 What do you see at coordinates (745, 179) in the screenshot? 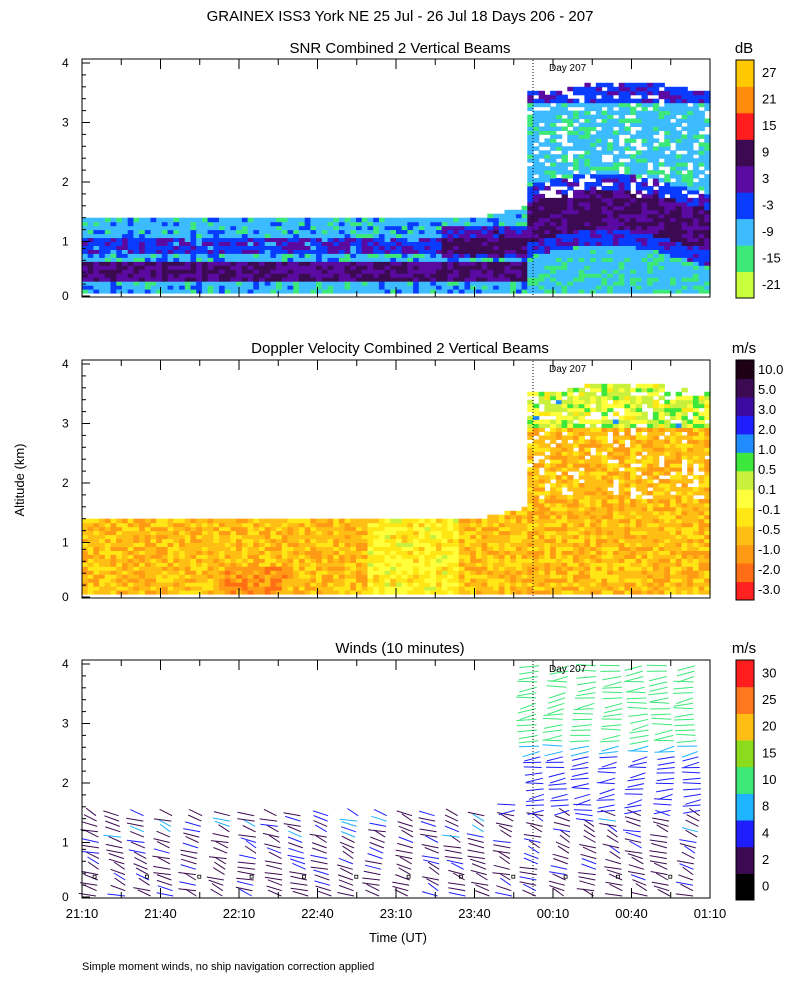
I see `colorbar-segment` at bounding box center [745, 179].